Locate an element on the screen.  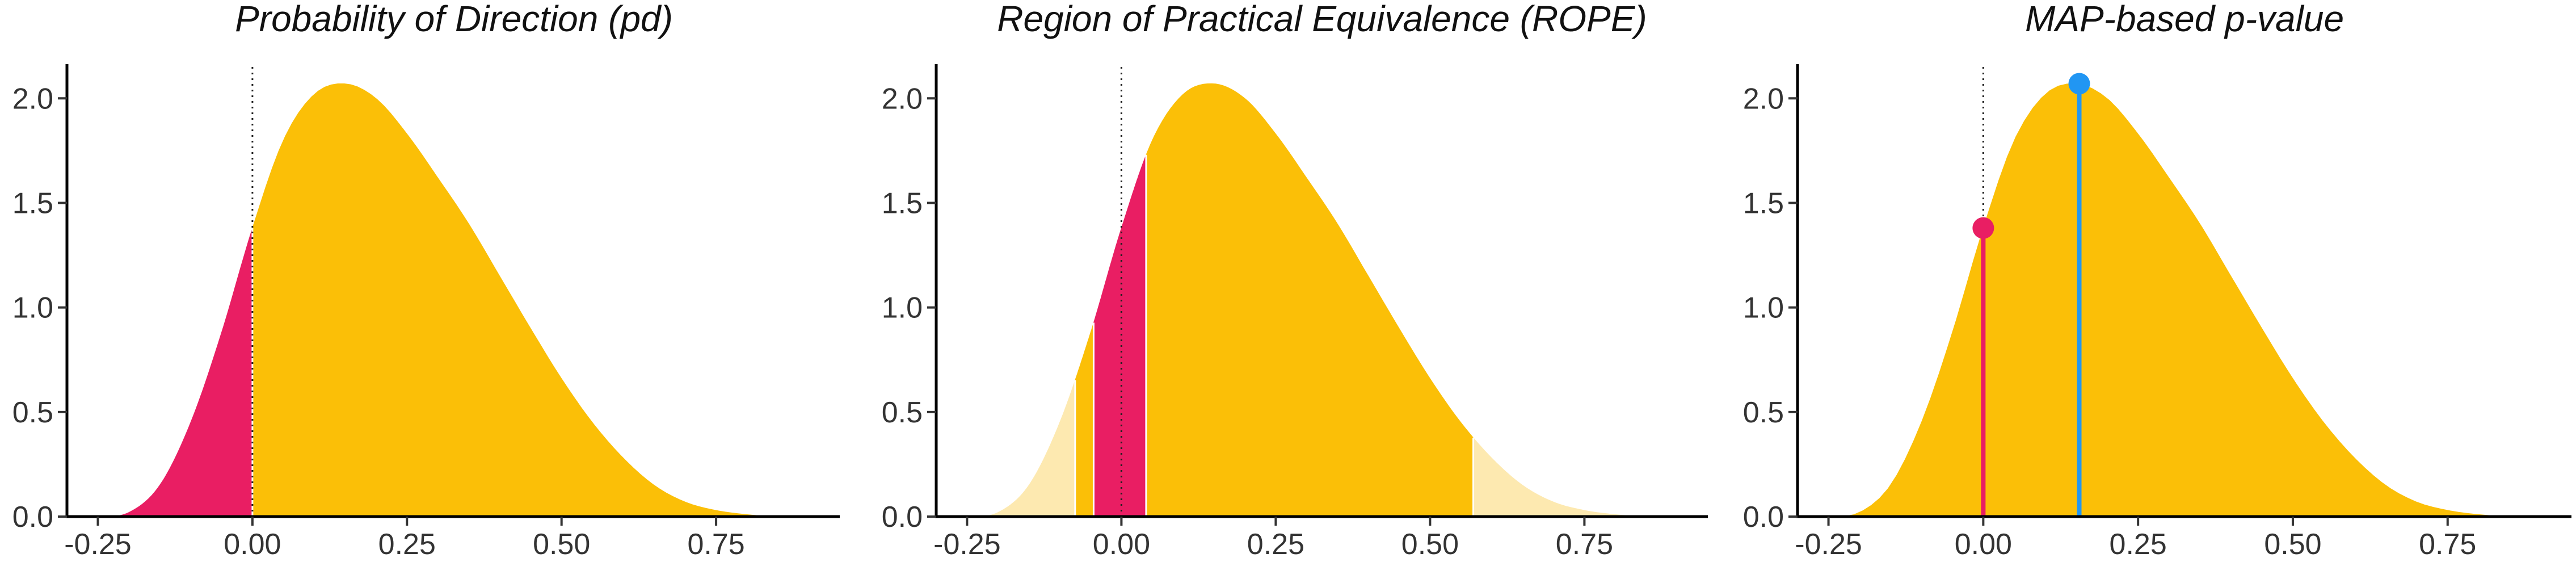
chart-title: Probability of Direction (pd) is located at coordinates (454, 19).